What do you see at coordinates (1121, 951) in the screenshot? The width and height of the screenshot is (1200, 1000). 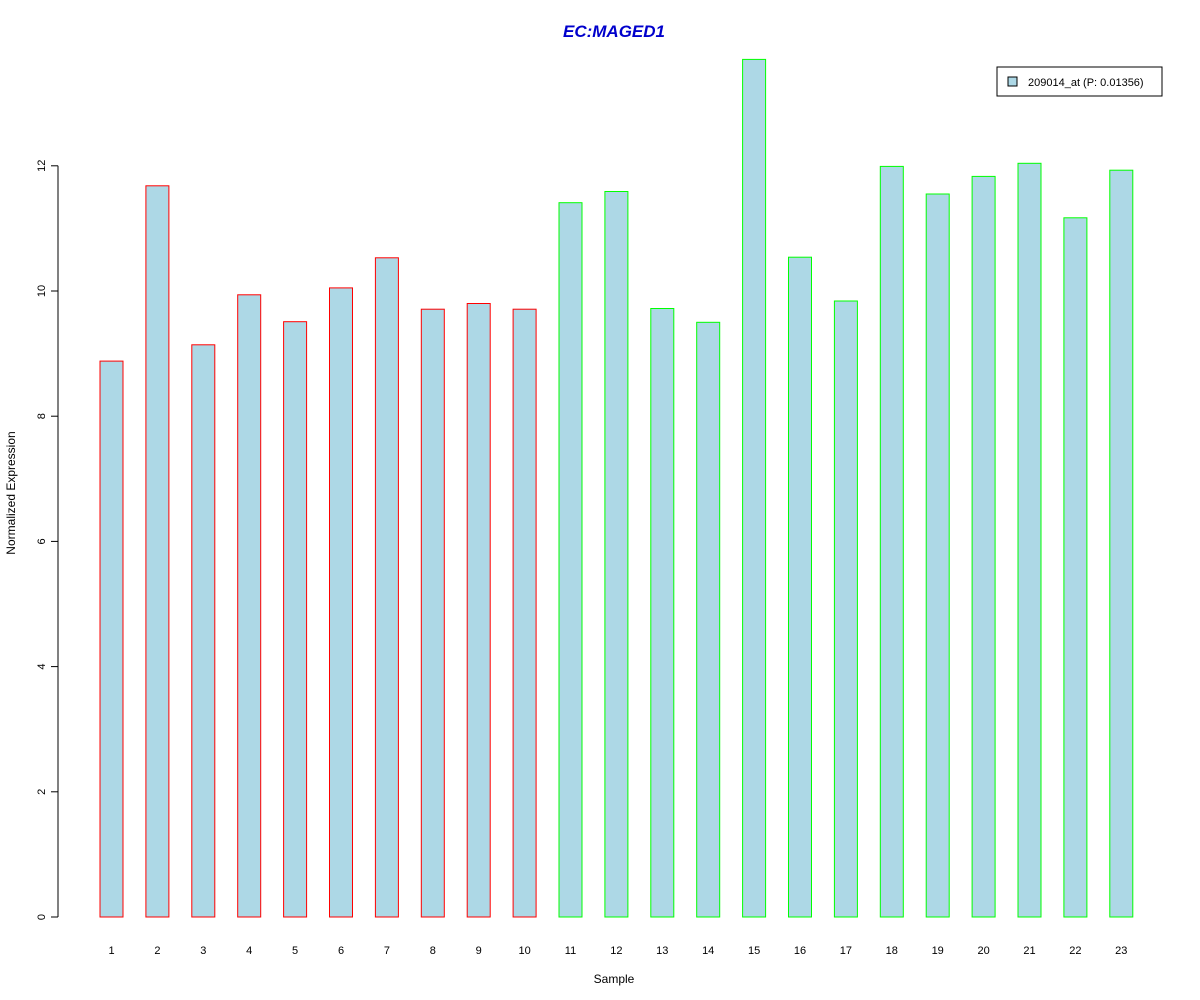 I see `x-tick-label: 23` at bounding box center [1121, 951].